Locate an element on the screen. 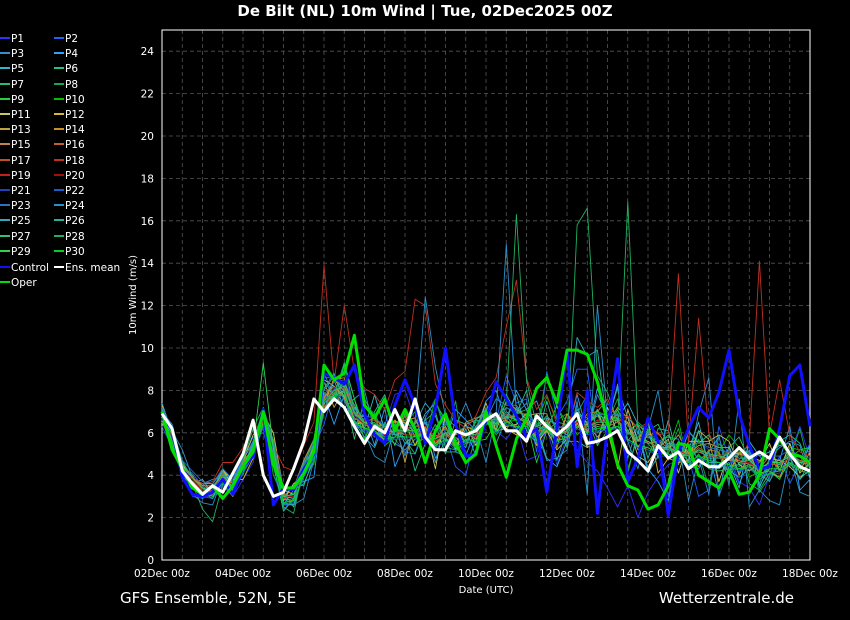 This screenshot has width=850, height=620. legend-label: P7 is located at coordinates (18, 84).